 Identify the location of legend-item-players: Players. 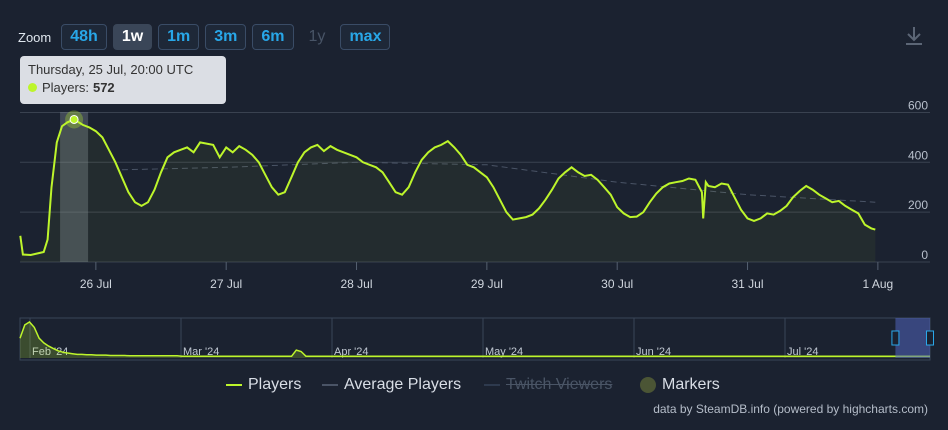
(263, 385).